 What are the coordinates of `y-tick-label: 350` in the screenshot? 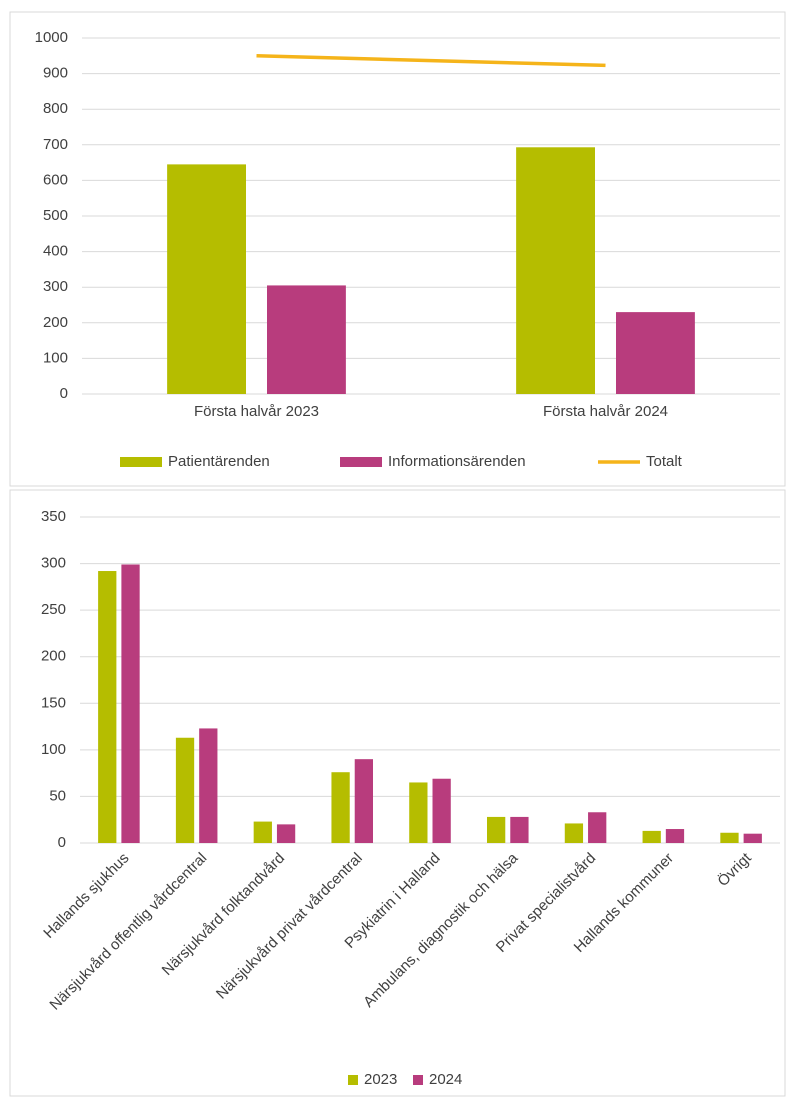 It's located at (53, 516).